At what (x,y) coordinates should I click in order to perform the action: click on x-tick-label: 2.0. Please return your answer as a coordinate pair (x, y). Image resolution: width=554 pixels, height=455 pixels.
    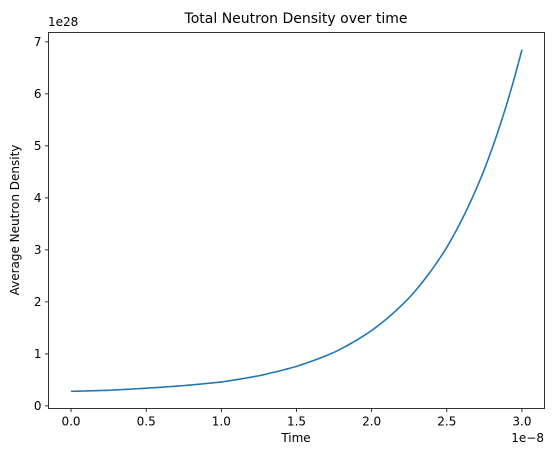
    Looking at the image, I should click on (371, 422).